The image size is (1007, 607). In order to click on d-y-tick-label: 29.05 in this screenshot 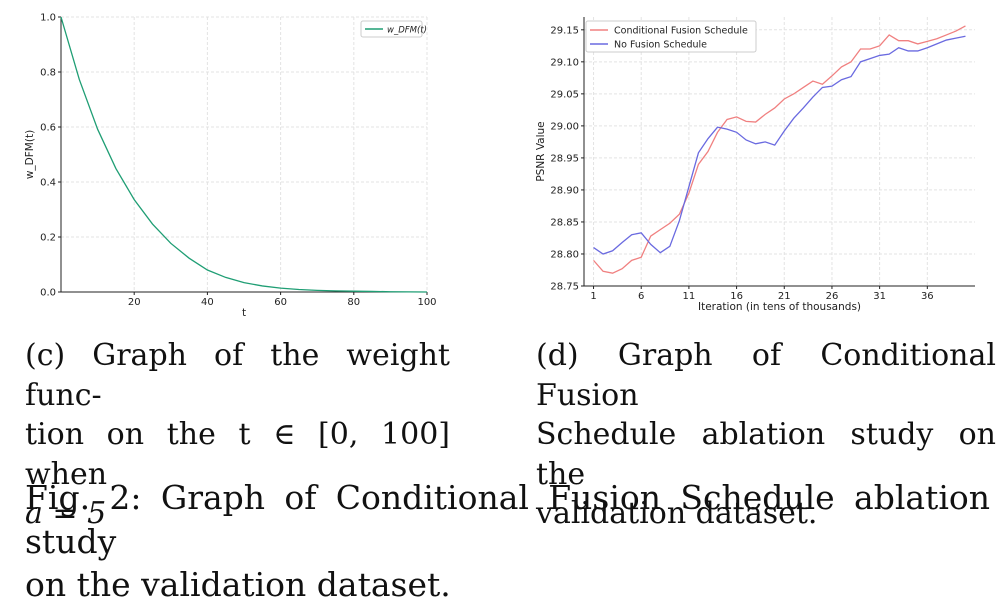, I will do `click(564, 94)`.